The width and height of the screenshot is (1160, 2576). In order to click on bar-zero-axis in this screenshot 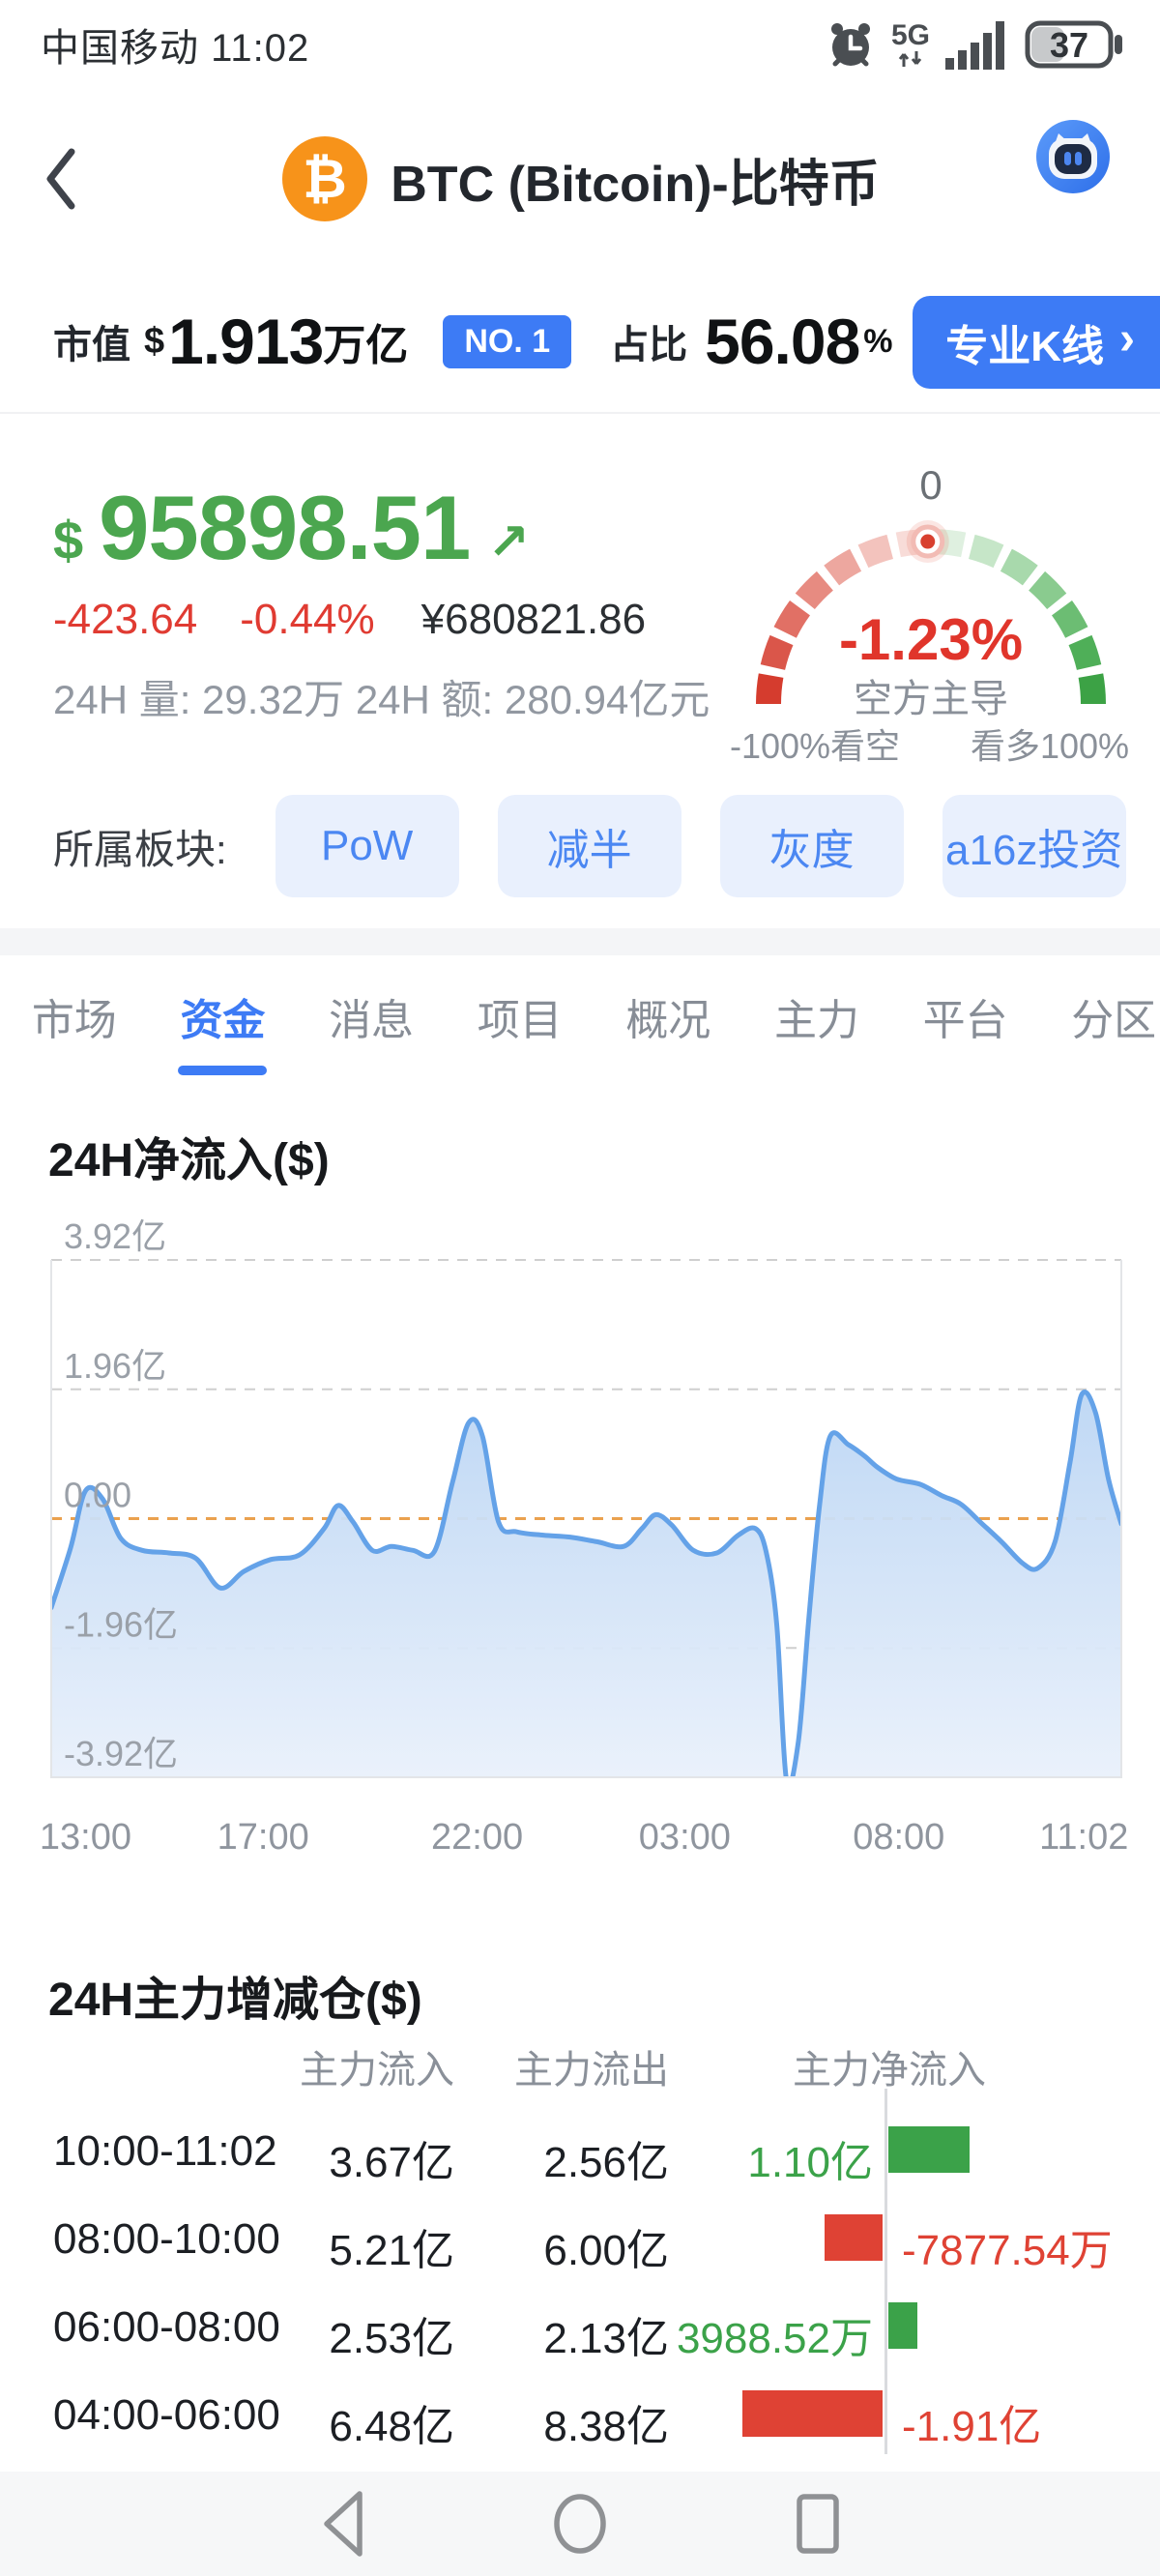, I will do `click(885, 2271)`.